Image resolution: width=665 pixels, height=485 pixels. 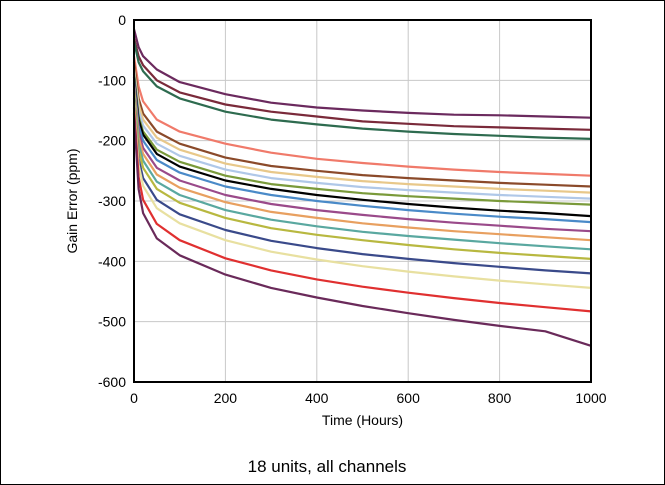 I want to click on y-tick-label: 0, so click(x=122, y=20).